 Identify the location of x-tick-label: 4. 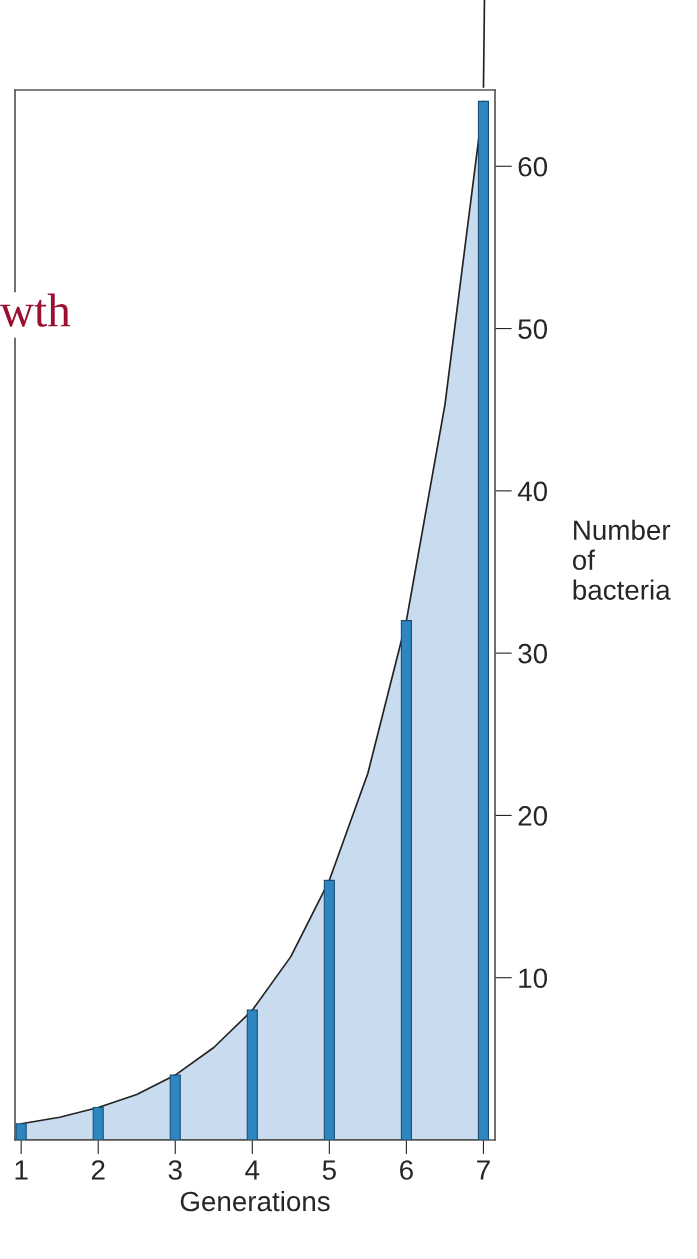
(252, 1170).